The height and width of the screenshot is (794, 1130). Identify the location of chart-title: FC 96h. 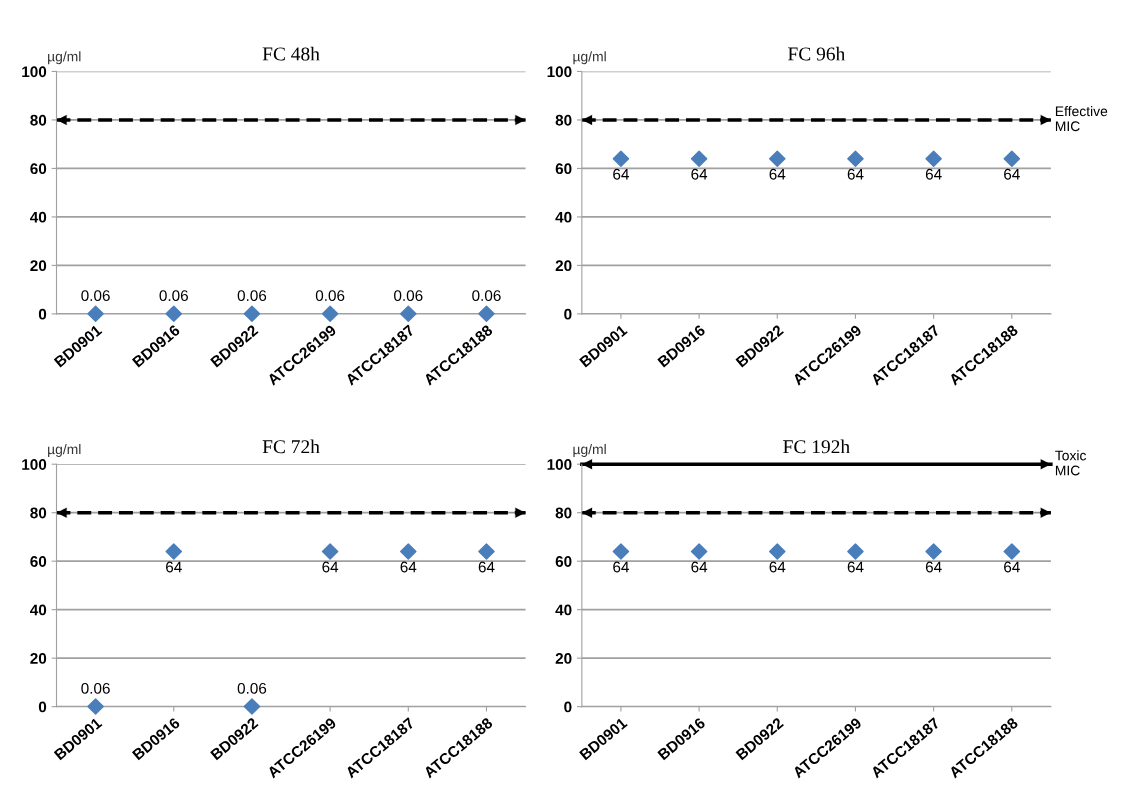
(817, 53).